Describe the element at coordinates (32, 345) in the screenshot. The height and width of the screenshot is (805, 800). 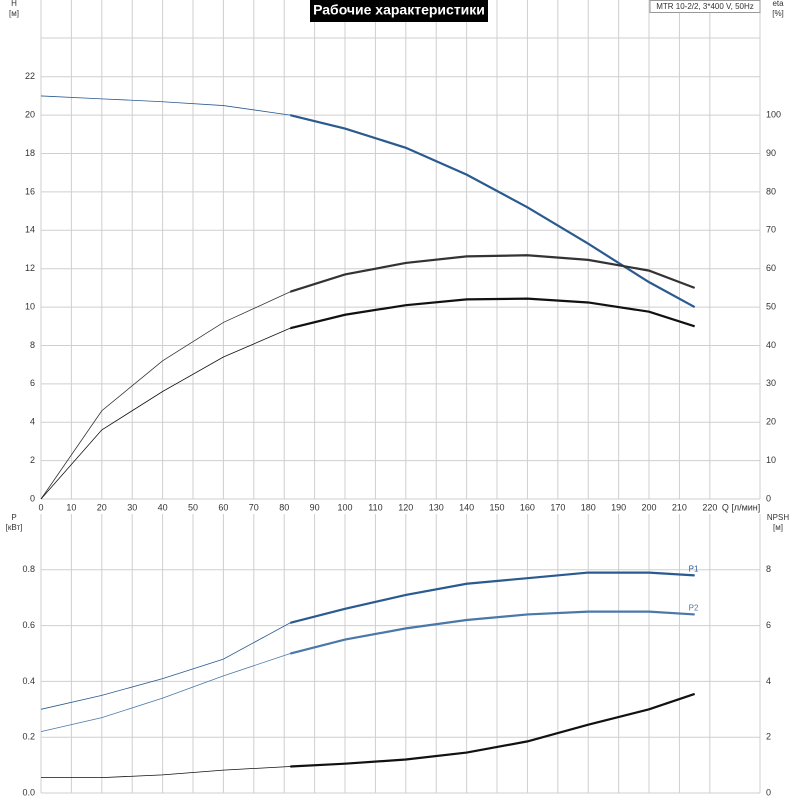
I see `y-tick-label: 8` at that location.